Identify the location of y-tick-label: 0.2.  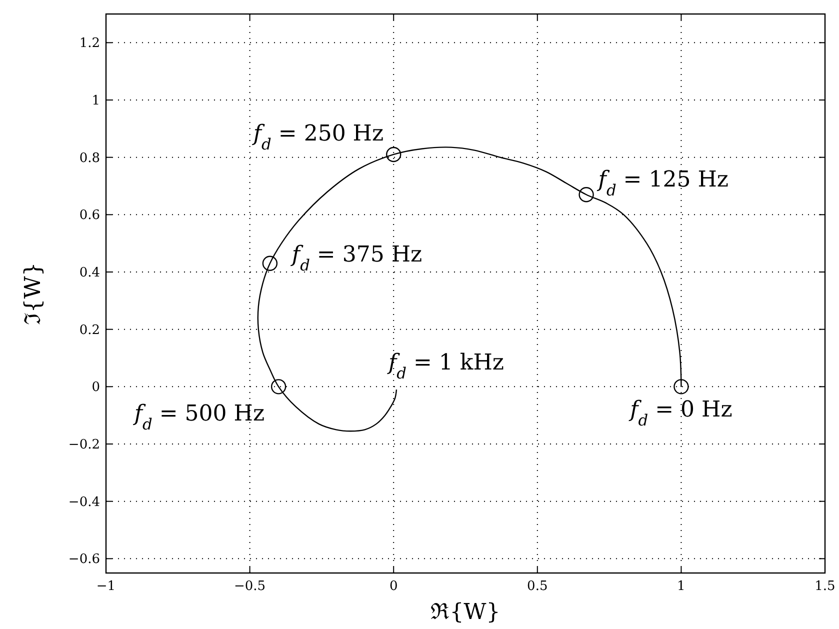
(89, 330).